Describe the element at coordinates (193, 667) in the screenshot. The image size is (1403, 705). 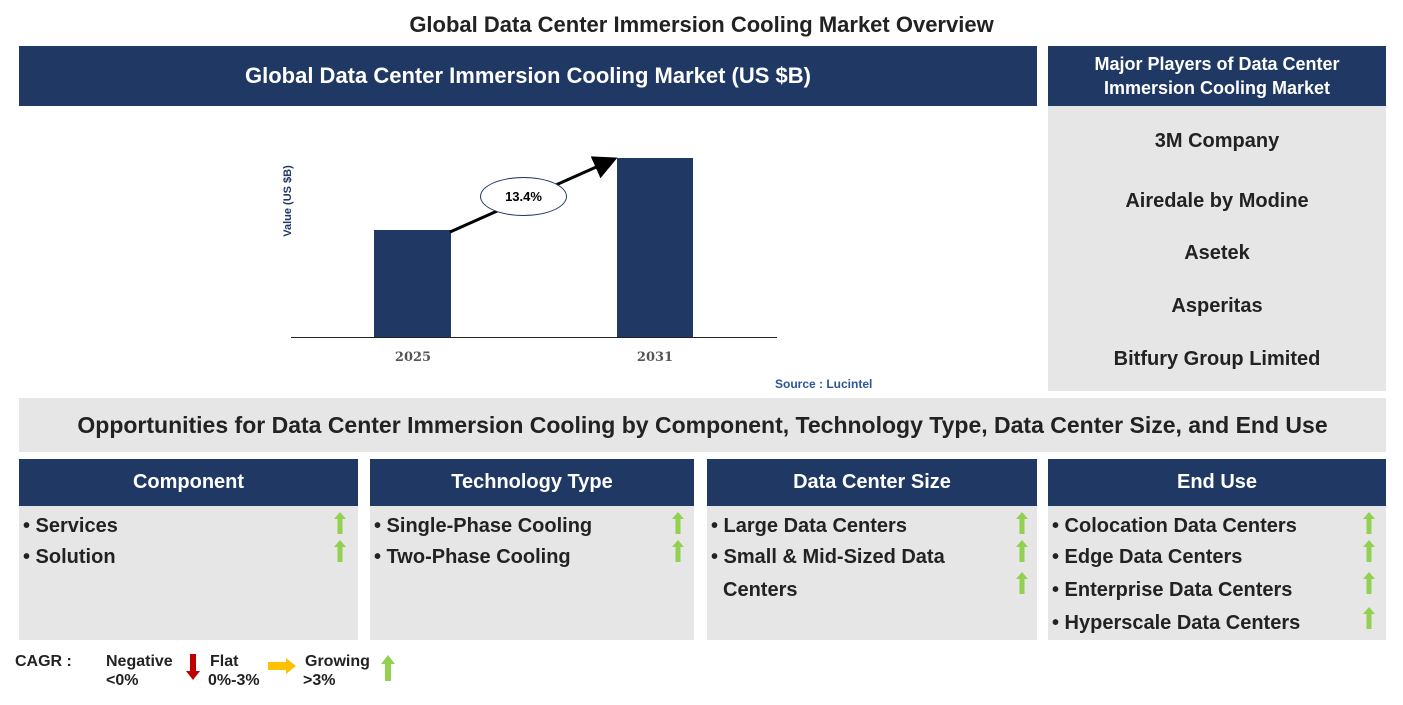
I see `negative-down-arrow-icon` at that location.